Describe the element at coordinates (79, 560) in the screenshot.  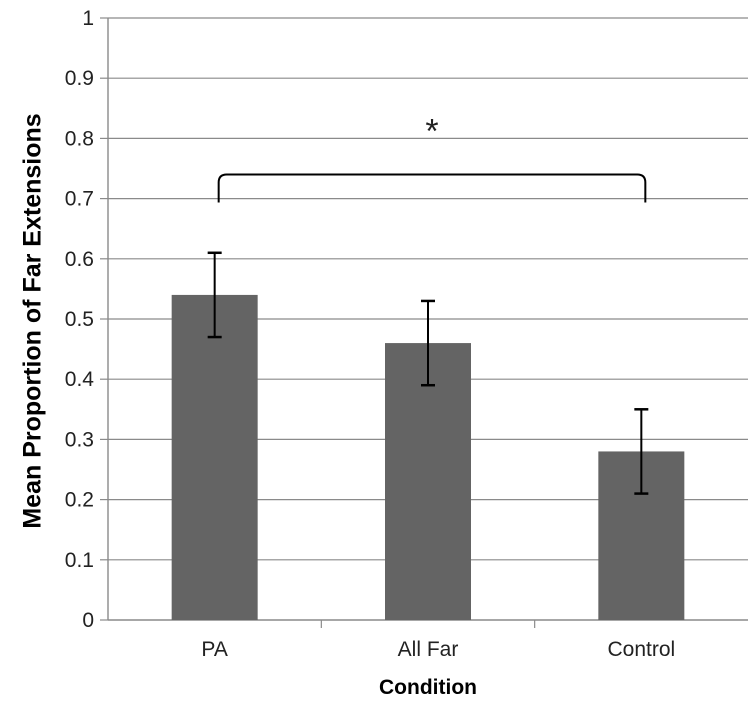
I see `y-tick-label: 0.1` at that location.